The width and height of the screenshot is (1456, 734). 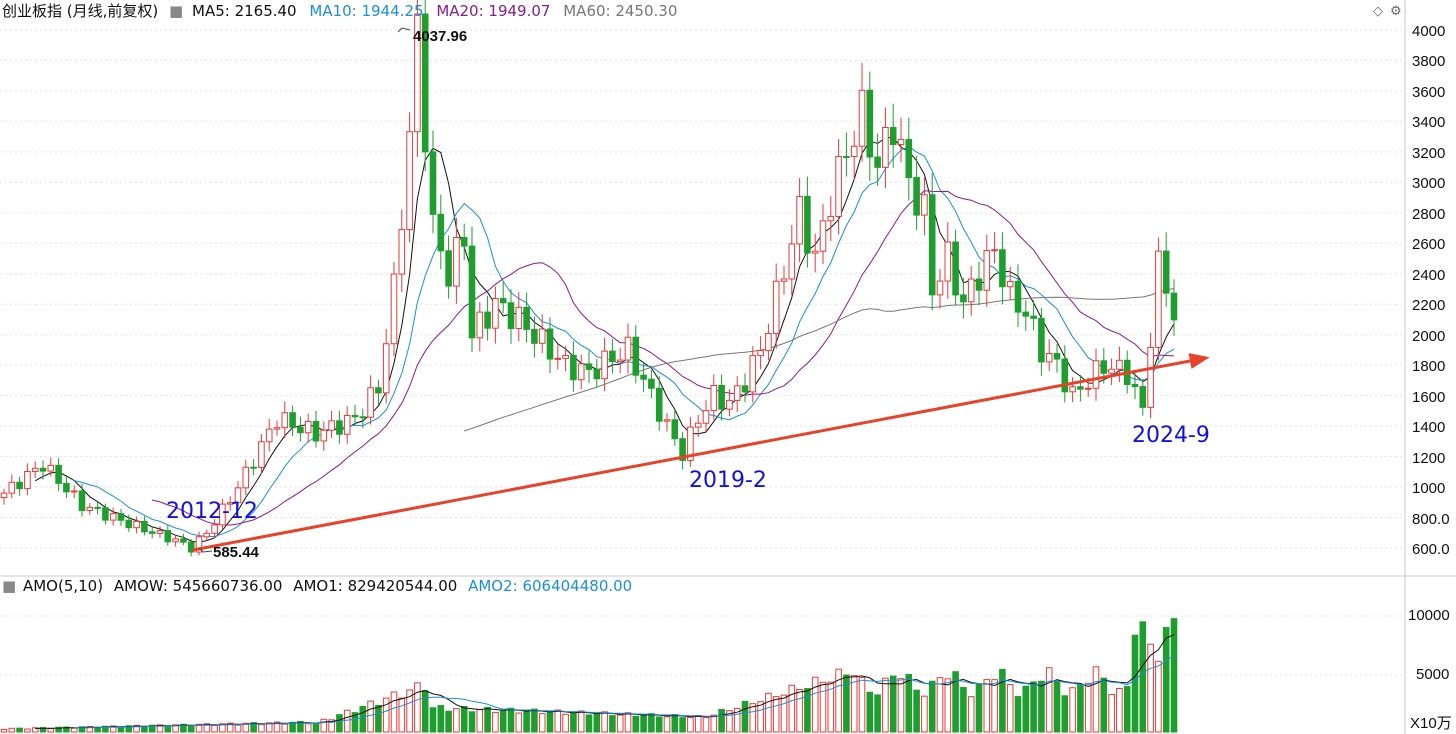 What do you see at coordinates (550, 586) in the screenshot?
I see `amo2-readout: AMO2: 606404480.00` at bounding box center [550, 586].